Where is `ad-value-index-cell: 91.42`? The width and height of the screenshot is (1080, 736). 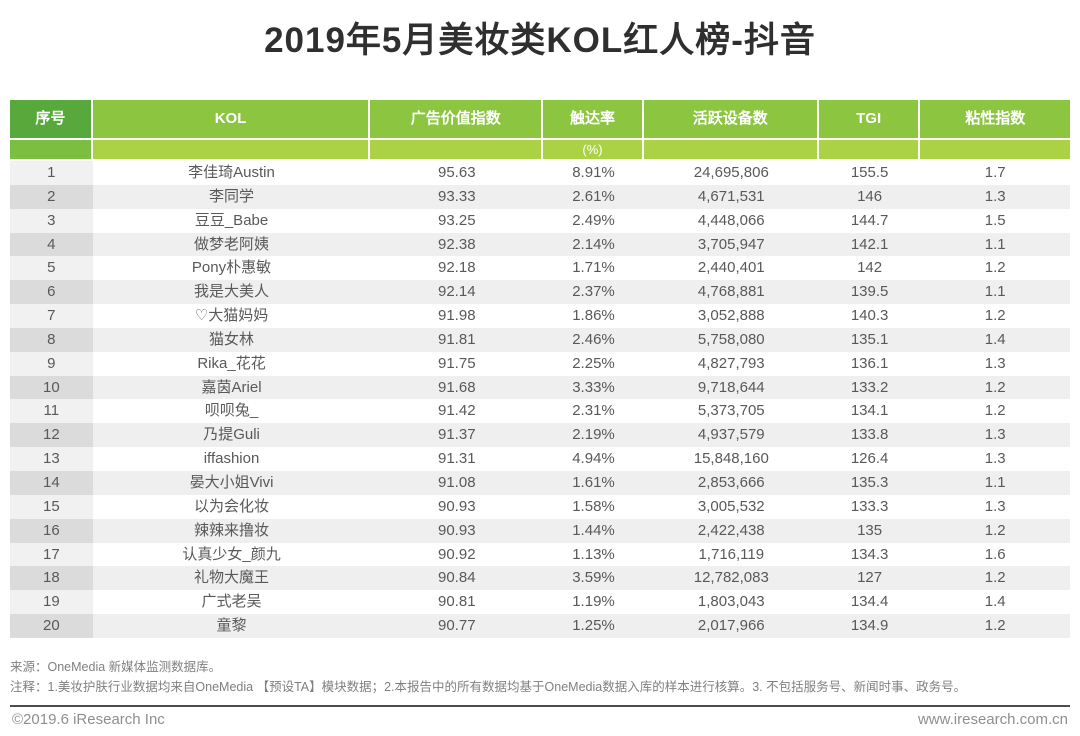
ad-value-index-cell: 91.42 is located at coordinates (457, 411).